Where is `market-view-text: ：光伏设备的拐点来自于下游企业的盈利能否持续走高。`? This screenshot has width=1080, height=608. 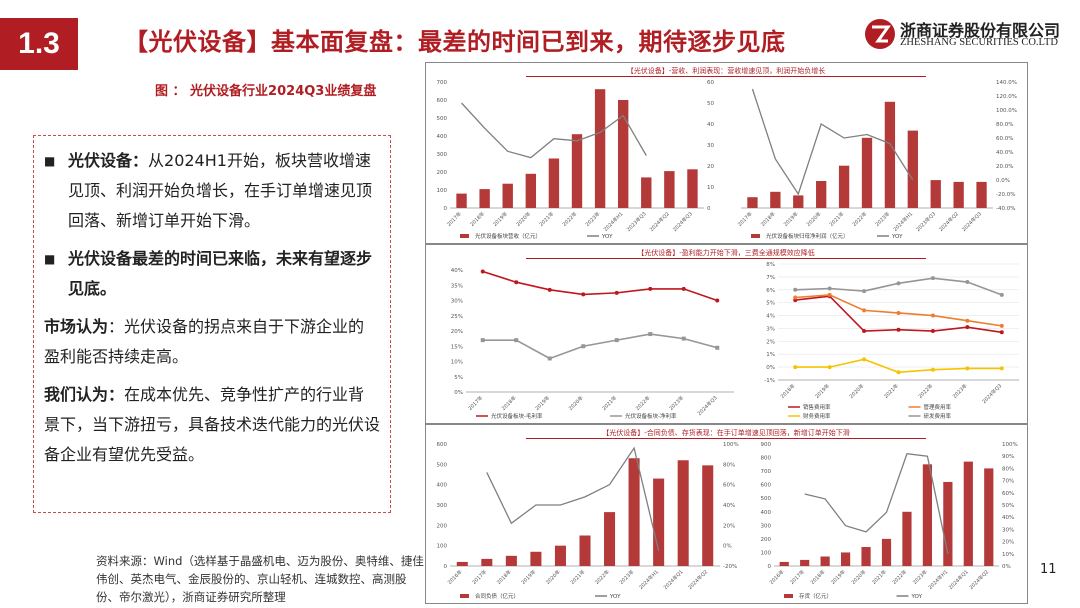 market-view-text: ：光伏设备的拐点来自于下游企业的盈利能否持续走高。 is located at coordinates (204, 341).